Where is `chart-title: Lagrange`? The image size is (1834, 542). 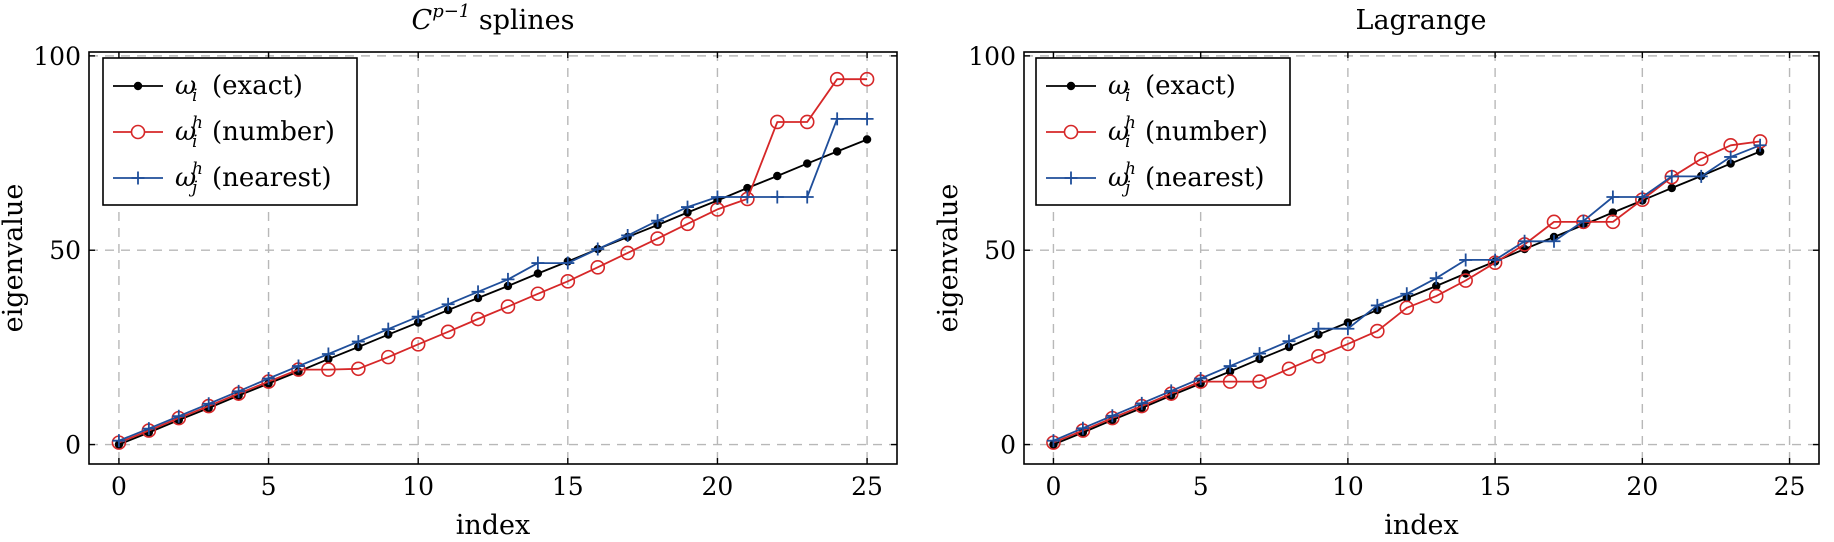 chart-title: Lagrange is located at coordinates (1421, 20).